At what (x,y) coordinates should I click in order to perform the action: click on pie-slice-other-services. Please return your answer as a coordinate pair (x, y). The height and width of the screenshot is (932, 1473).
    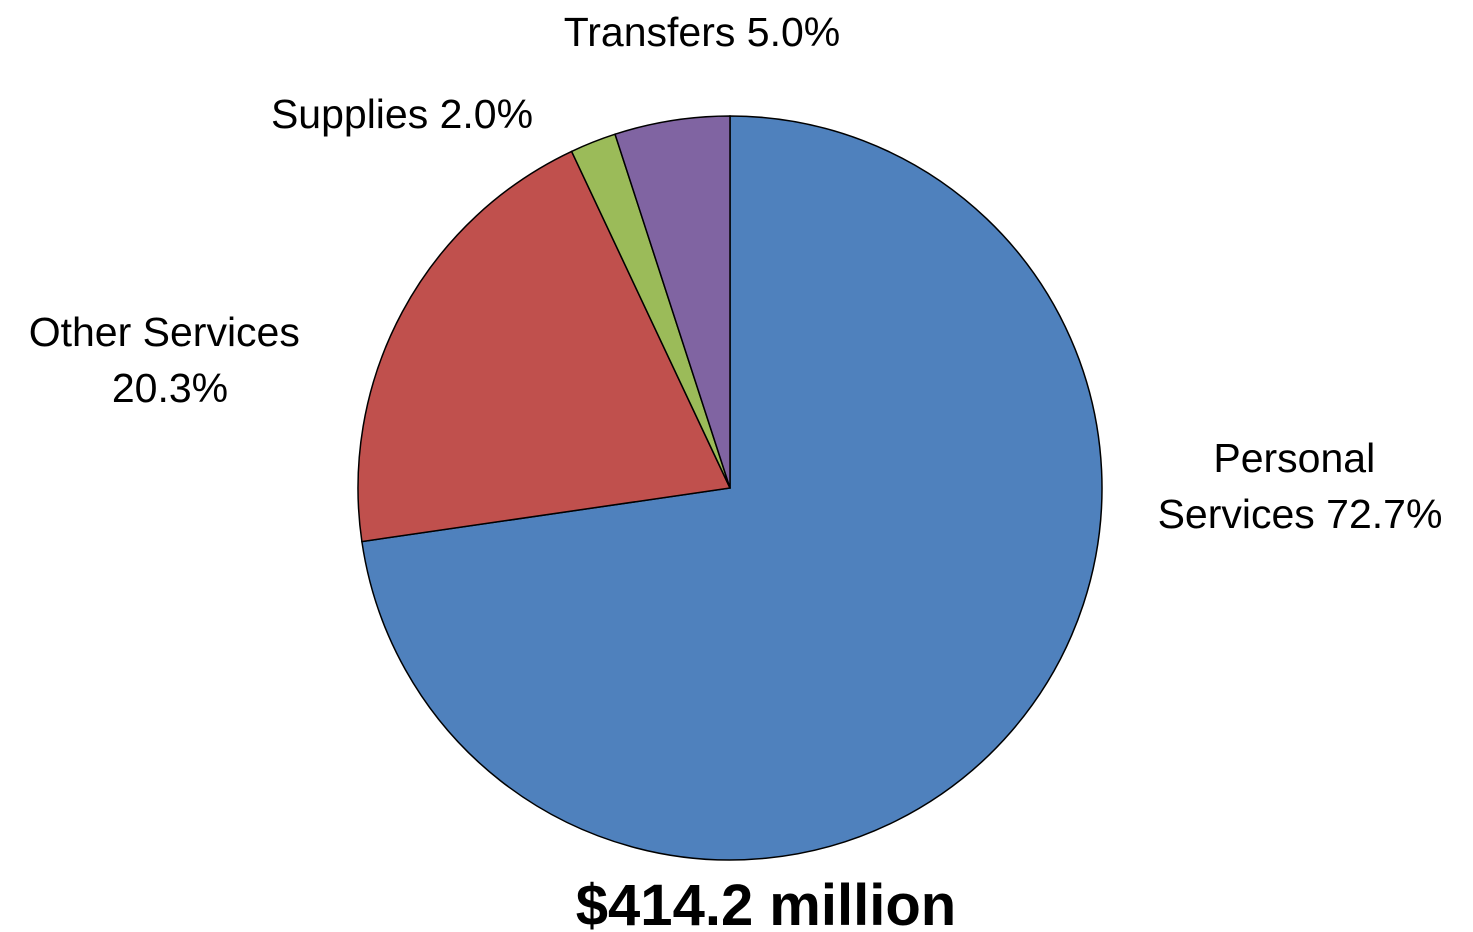
    Looking at the image, I should click on (544, 346).